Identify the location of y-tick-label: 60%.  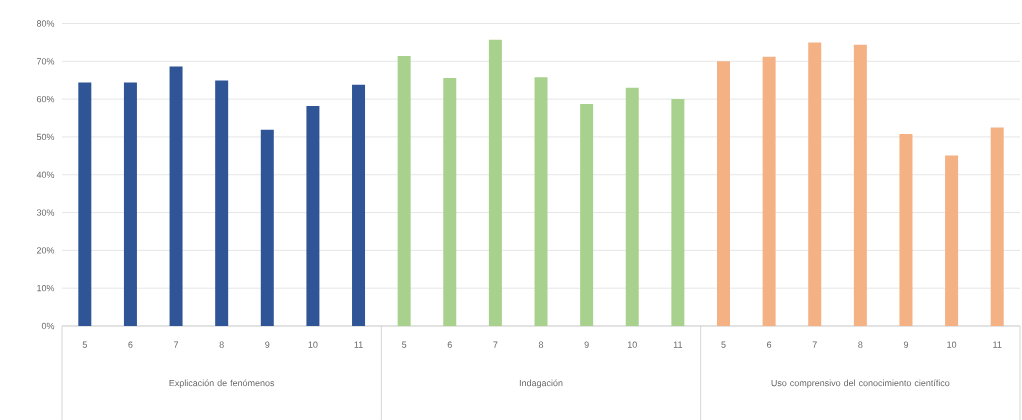
(45, 99).